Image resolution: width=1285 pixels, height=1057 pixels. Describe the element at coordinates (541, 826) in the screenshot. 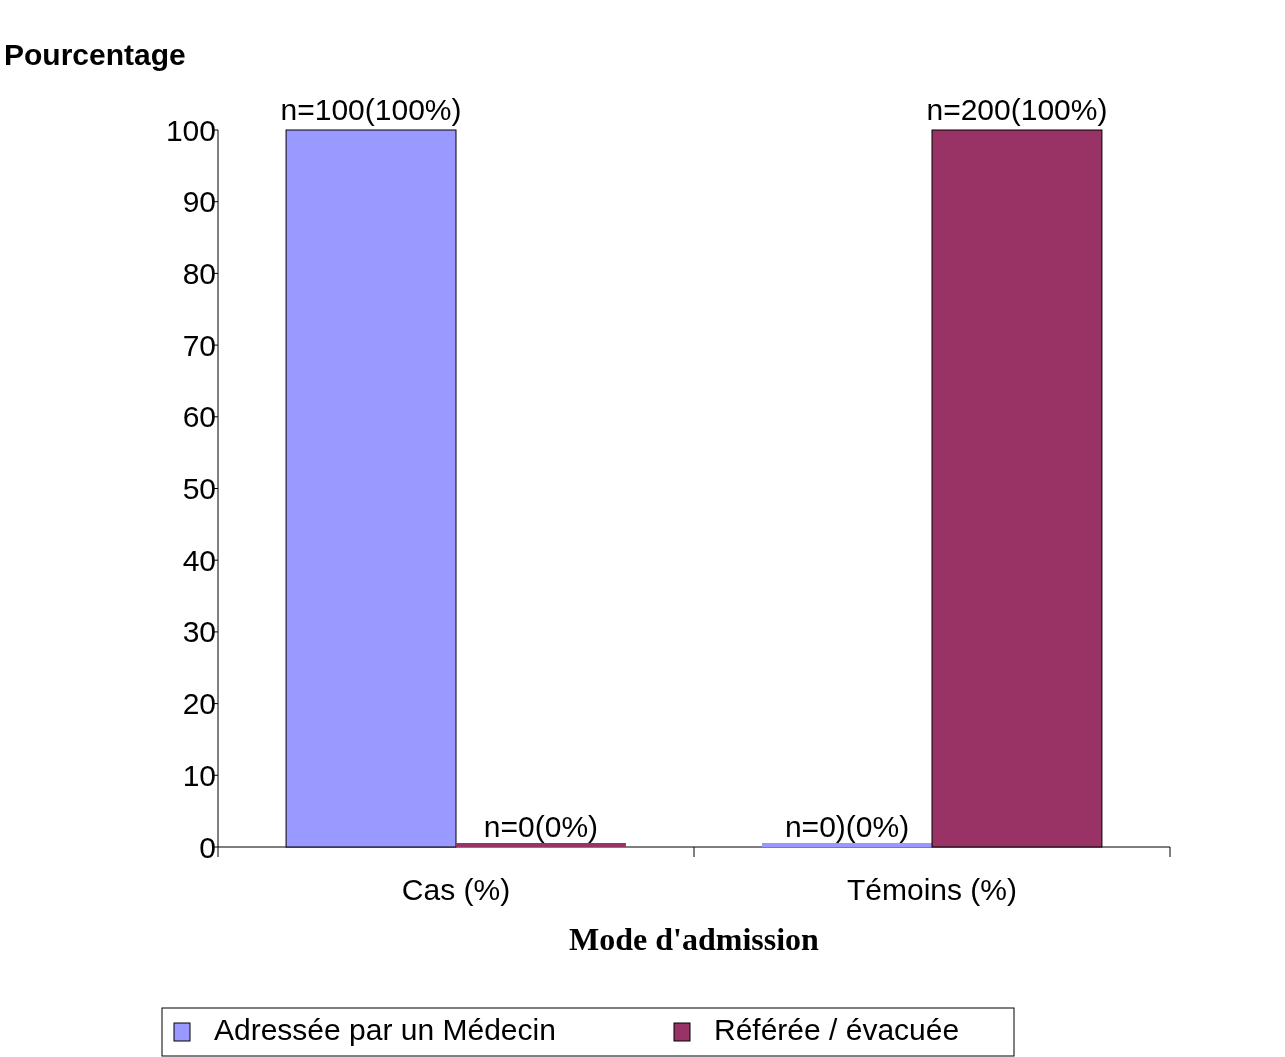

I see `data-label: n=0(0%)` at that location.